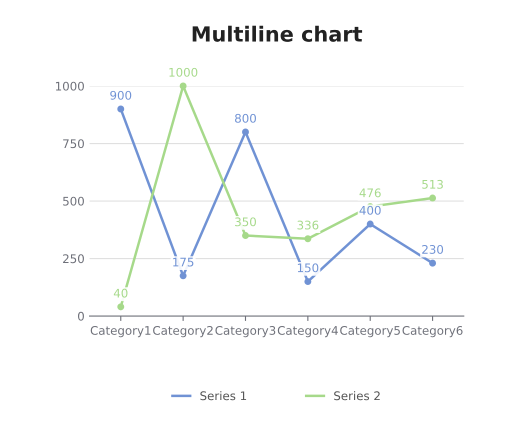 Image resolution: width=527 pixels, height=430 pixels. What do you see at coordinates (73, 143) in the screenshot?
I see `y-tick-label: 750` at bounding box center [73, 143].